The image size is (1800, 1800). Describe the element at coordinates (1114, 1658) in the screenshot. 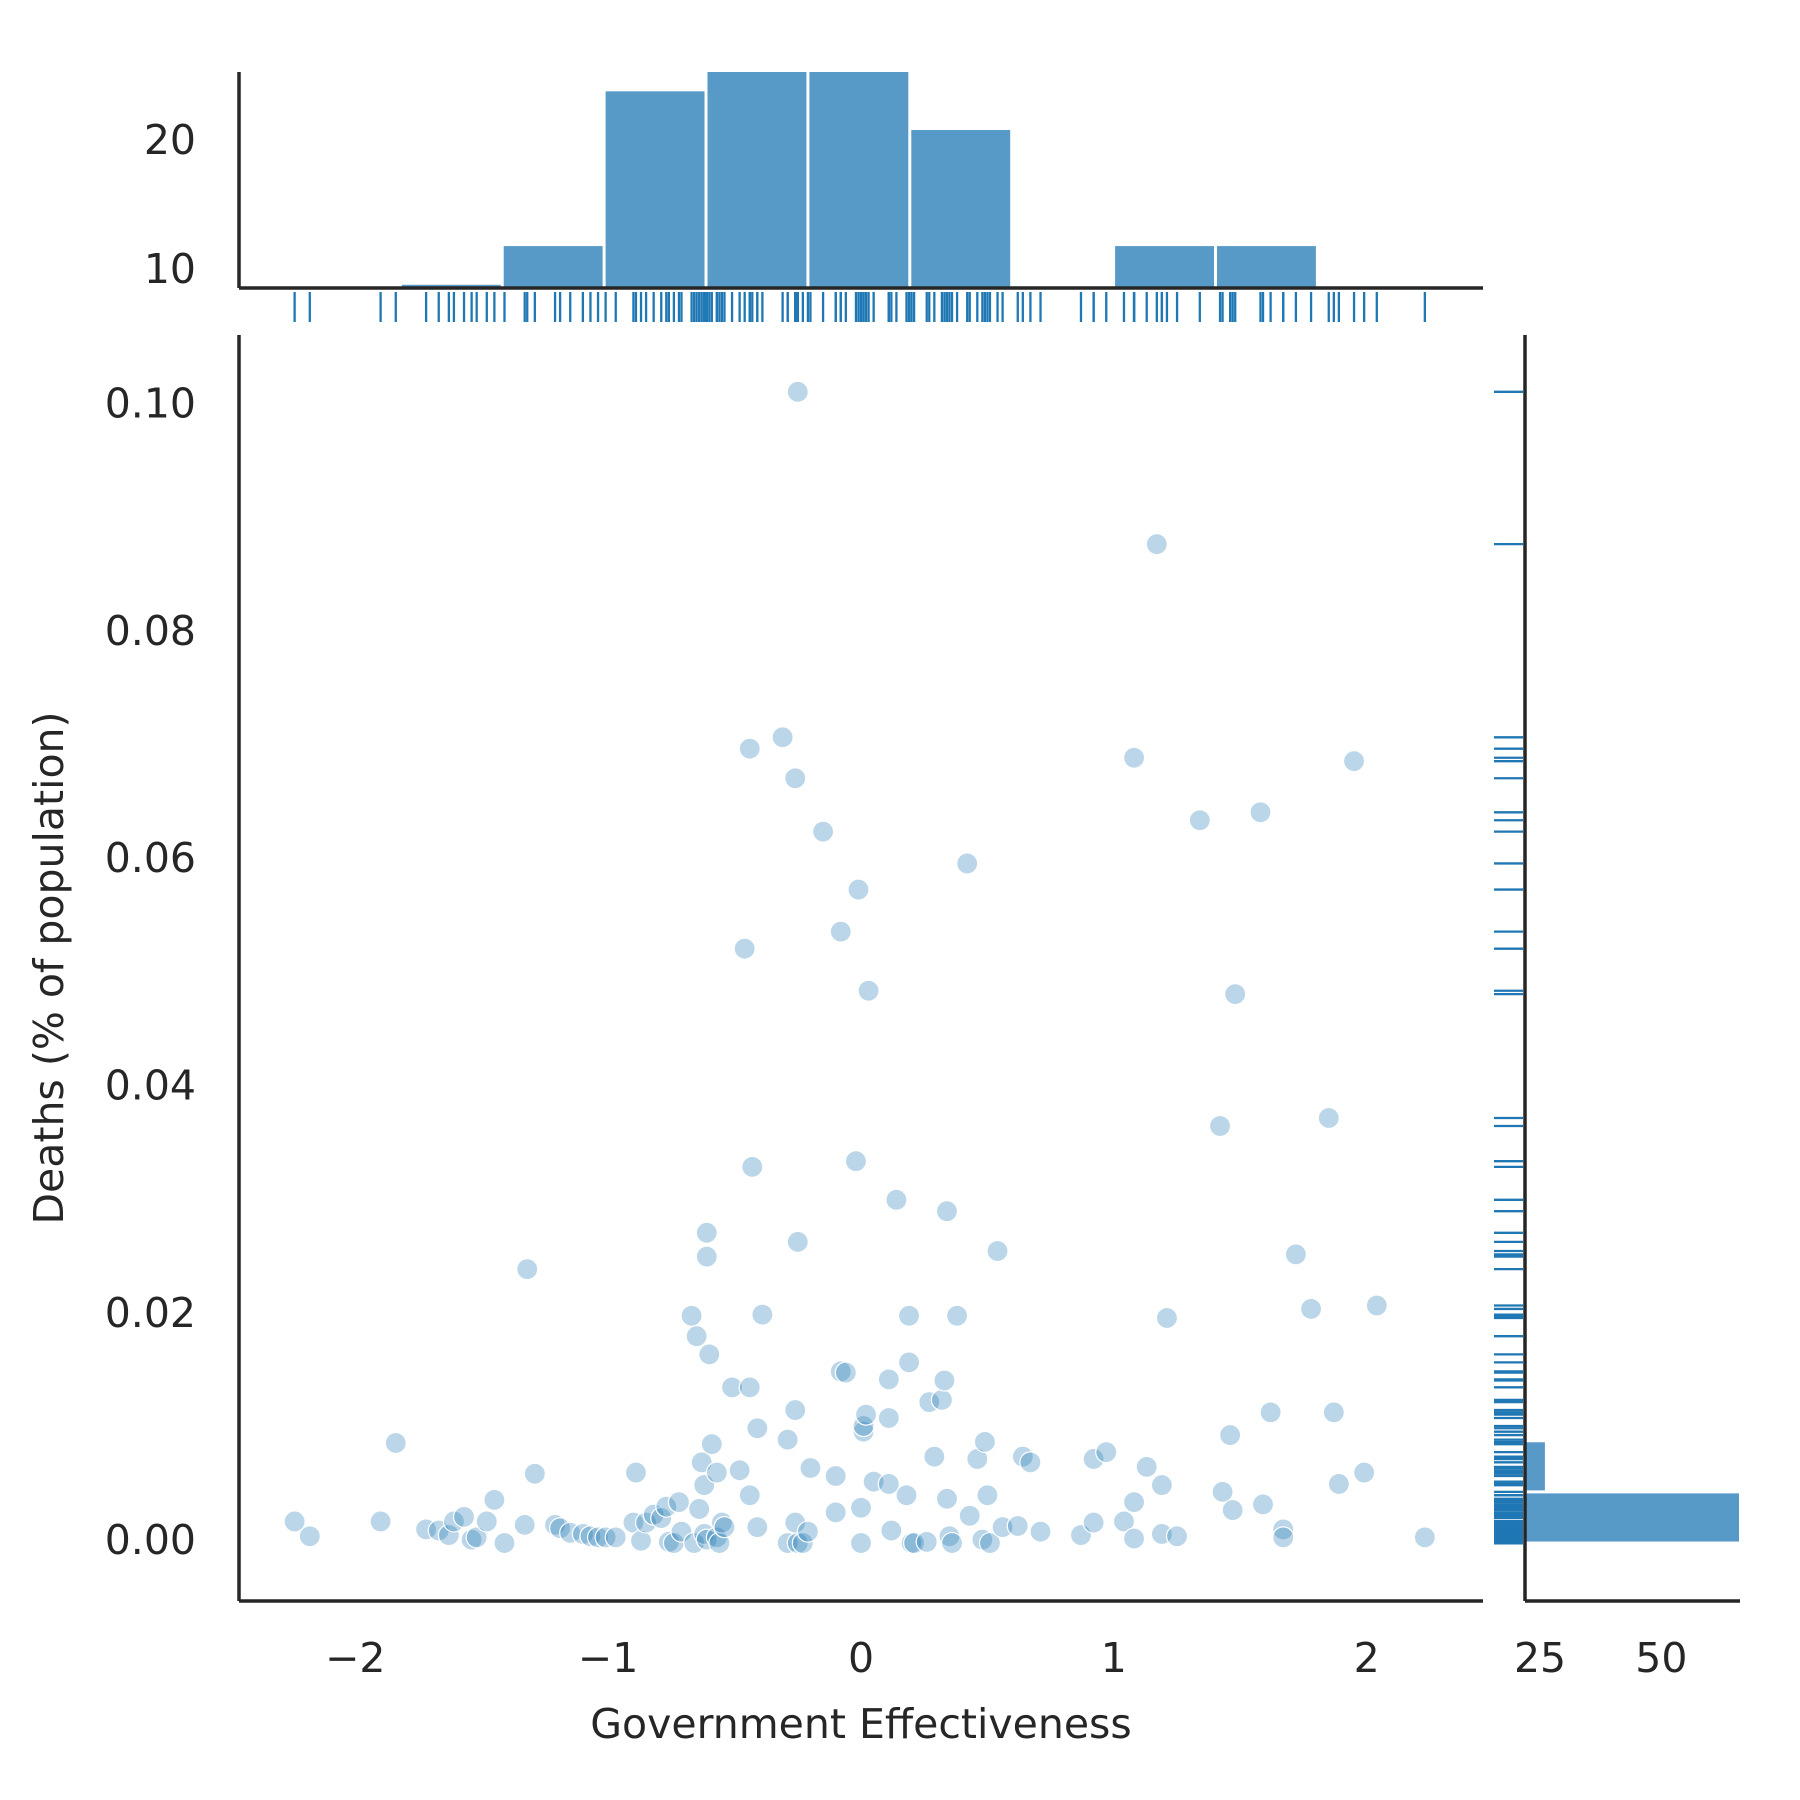

I see `x-tick-label: 1` at that location.